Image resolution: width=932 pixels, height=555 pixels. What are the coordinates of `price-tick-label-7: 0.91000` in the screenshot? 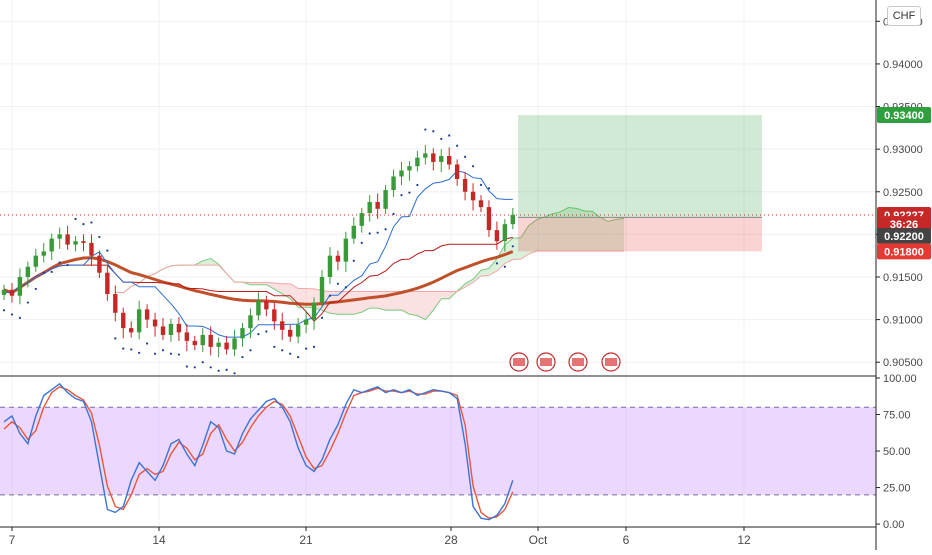 It's located at (903, 321).